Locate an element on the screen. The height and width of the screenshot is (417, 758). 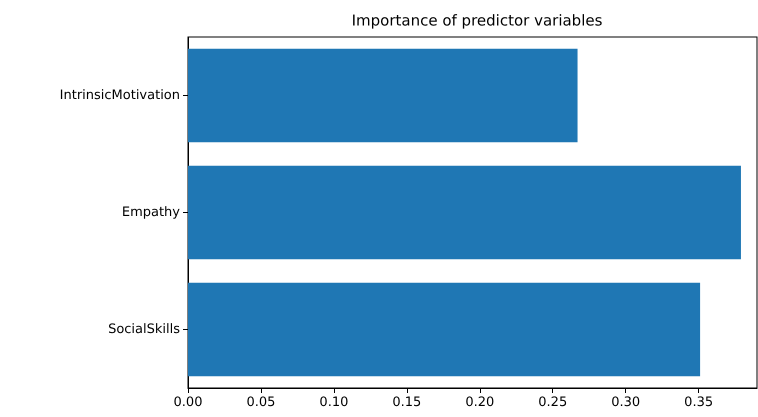
x-tick-label: 0.30 is located at coordinates (625, 402).